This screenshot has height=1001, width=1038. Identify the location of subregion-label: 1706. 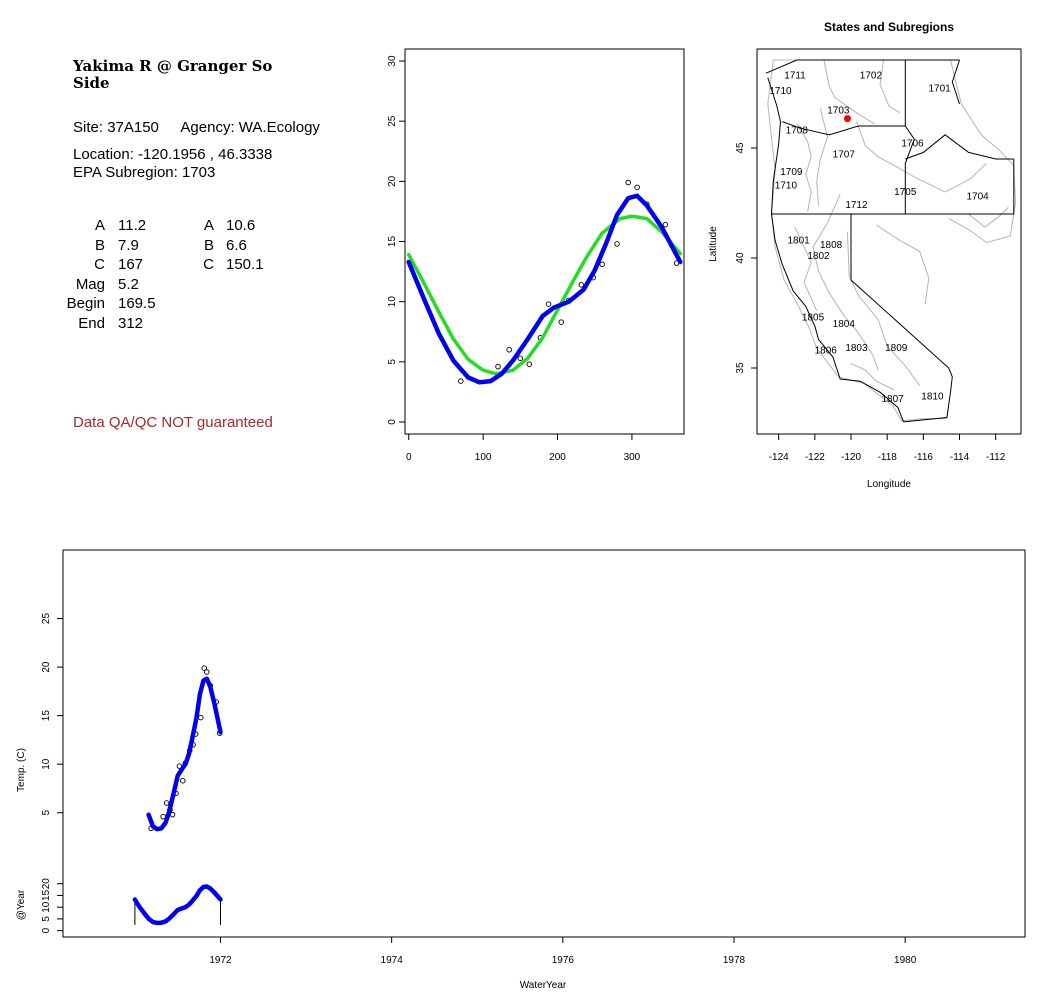
(912, 144).